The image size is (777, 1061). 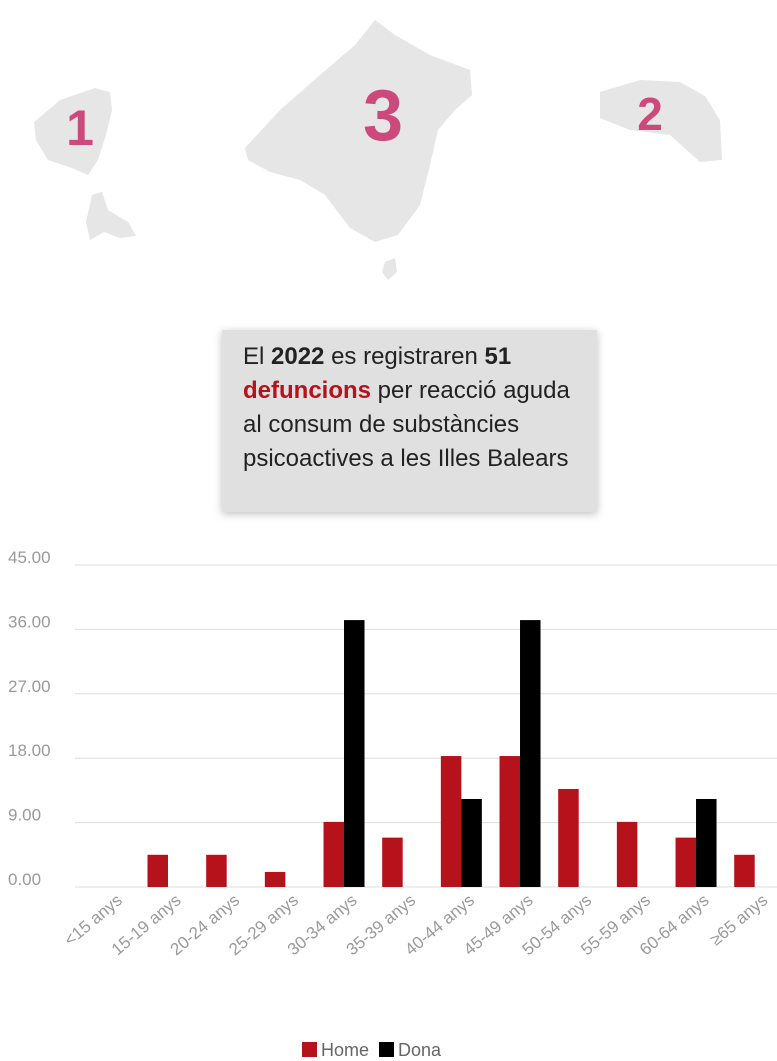 I want to click on callout-text: es registraren, so click(x=404, y=356).